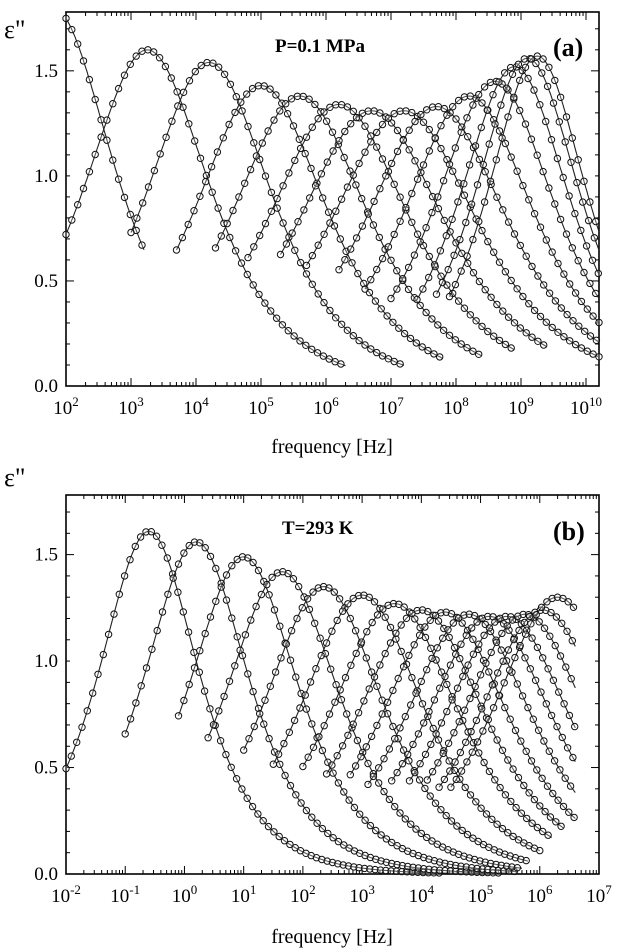 The image size is (636, 952). Describe the element at coordinates (332, 937) in the screenshot. I see `x-axis-label-b: frequency [Hz]` at that location.